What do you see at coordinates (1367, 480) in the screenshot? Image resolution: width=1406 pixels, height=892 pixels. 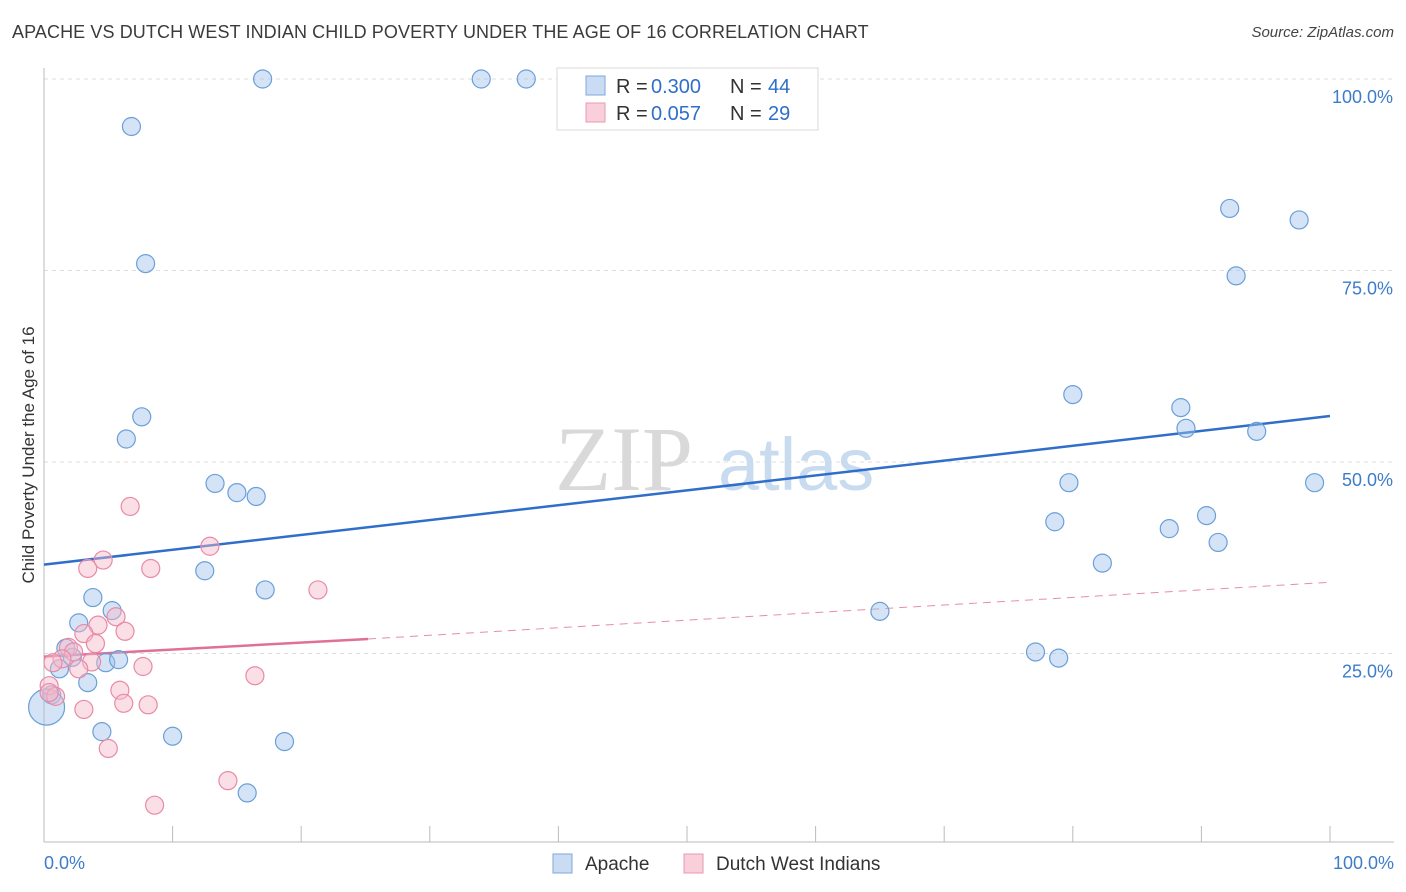 I see `y-tick-label-1: 50.0%` at bounding box center [1367, 480].